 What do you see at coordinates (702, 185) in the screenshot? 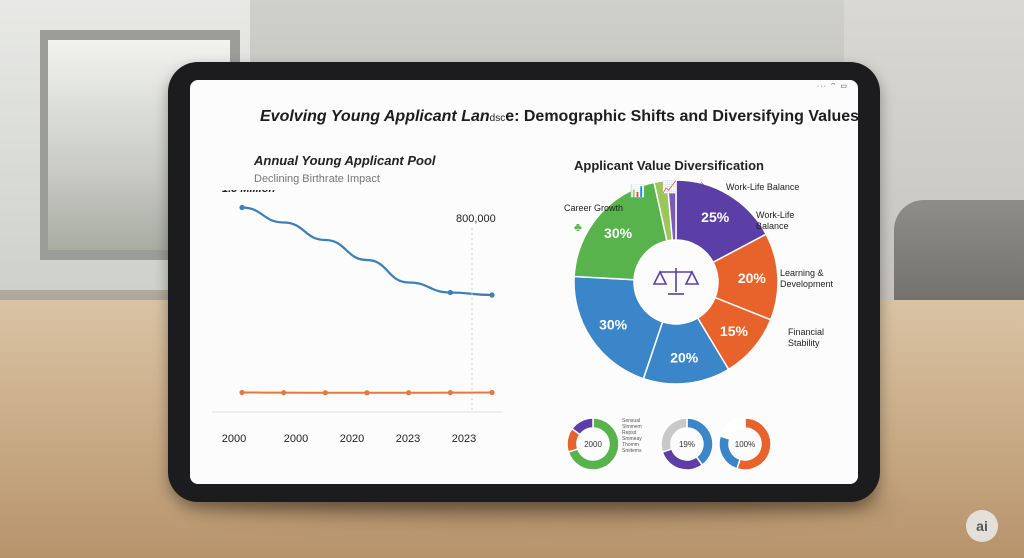
I see `home-icon: ⌂` at bounding box center [702, 185].